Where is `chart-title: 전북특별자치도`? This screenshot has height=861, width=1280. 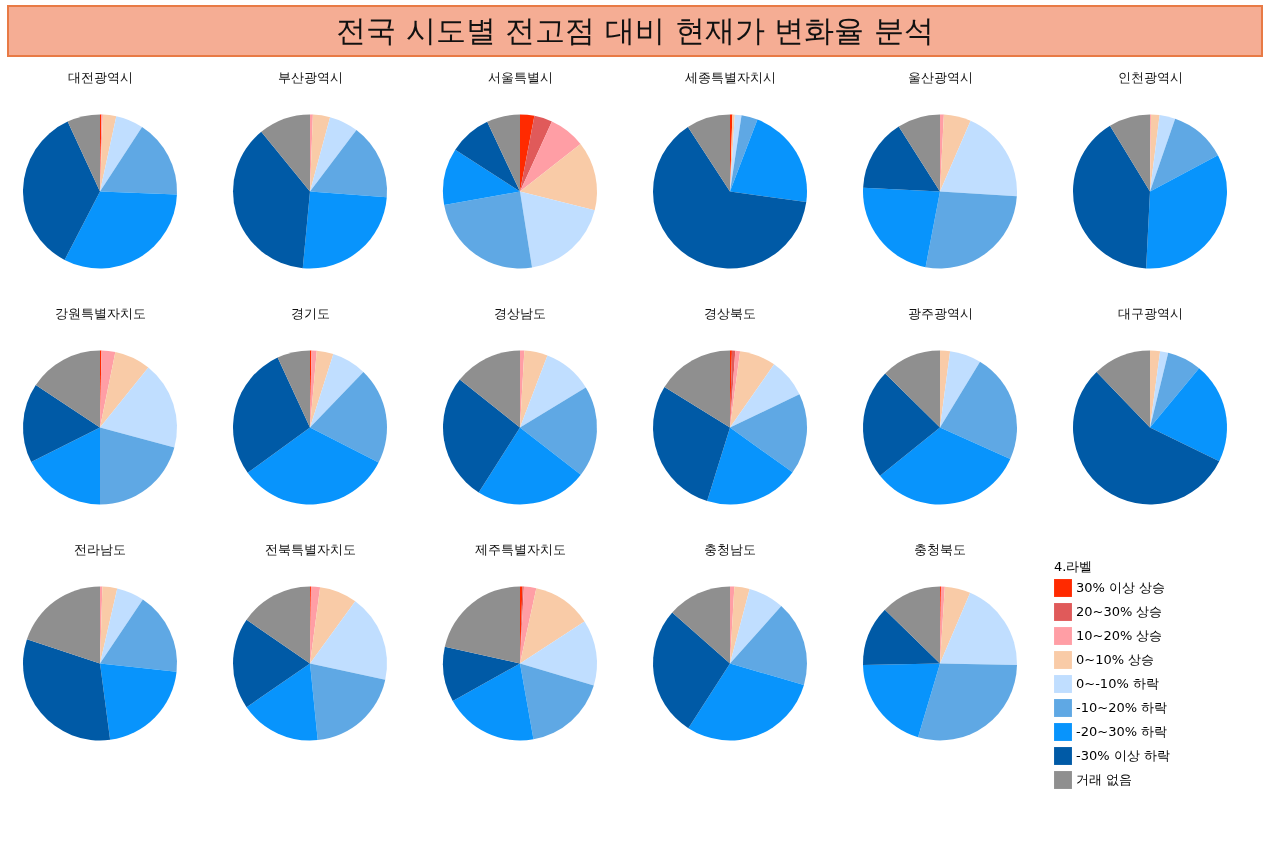
chart-title: 전북특별자치도 is located at coordinates (310, 549).